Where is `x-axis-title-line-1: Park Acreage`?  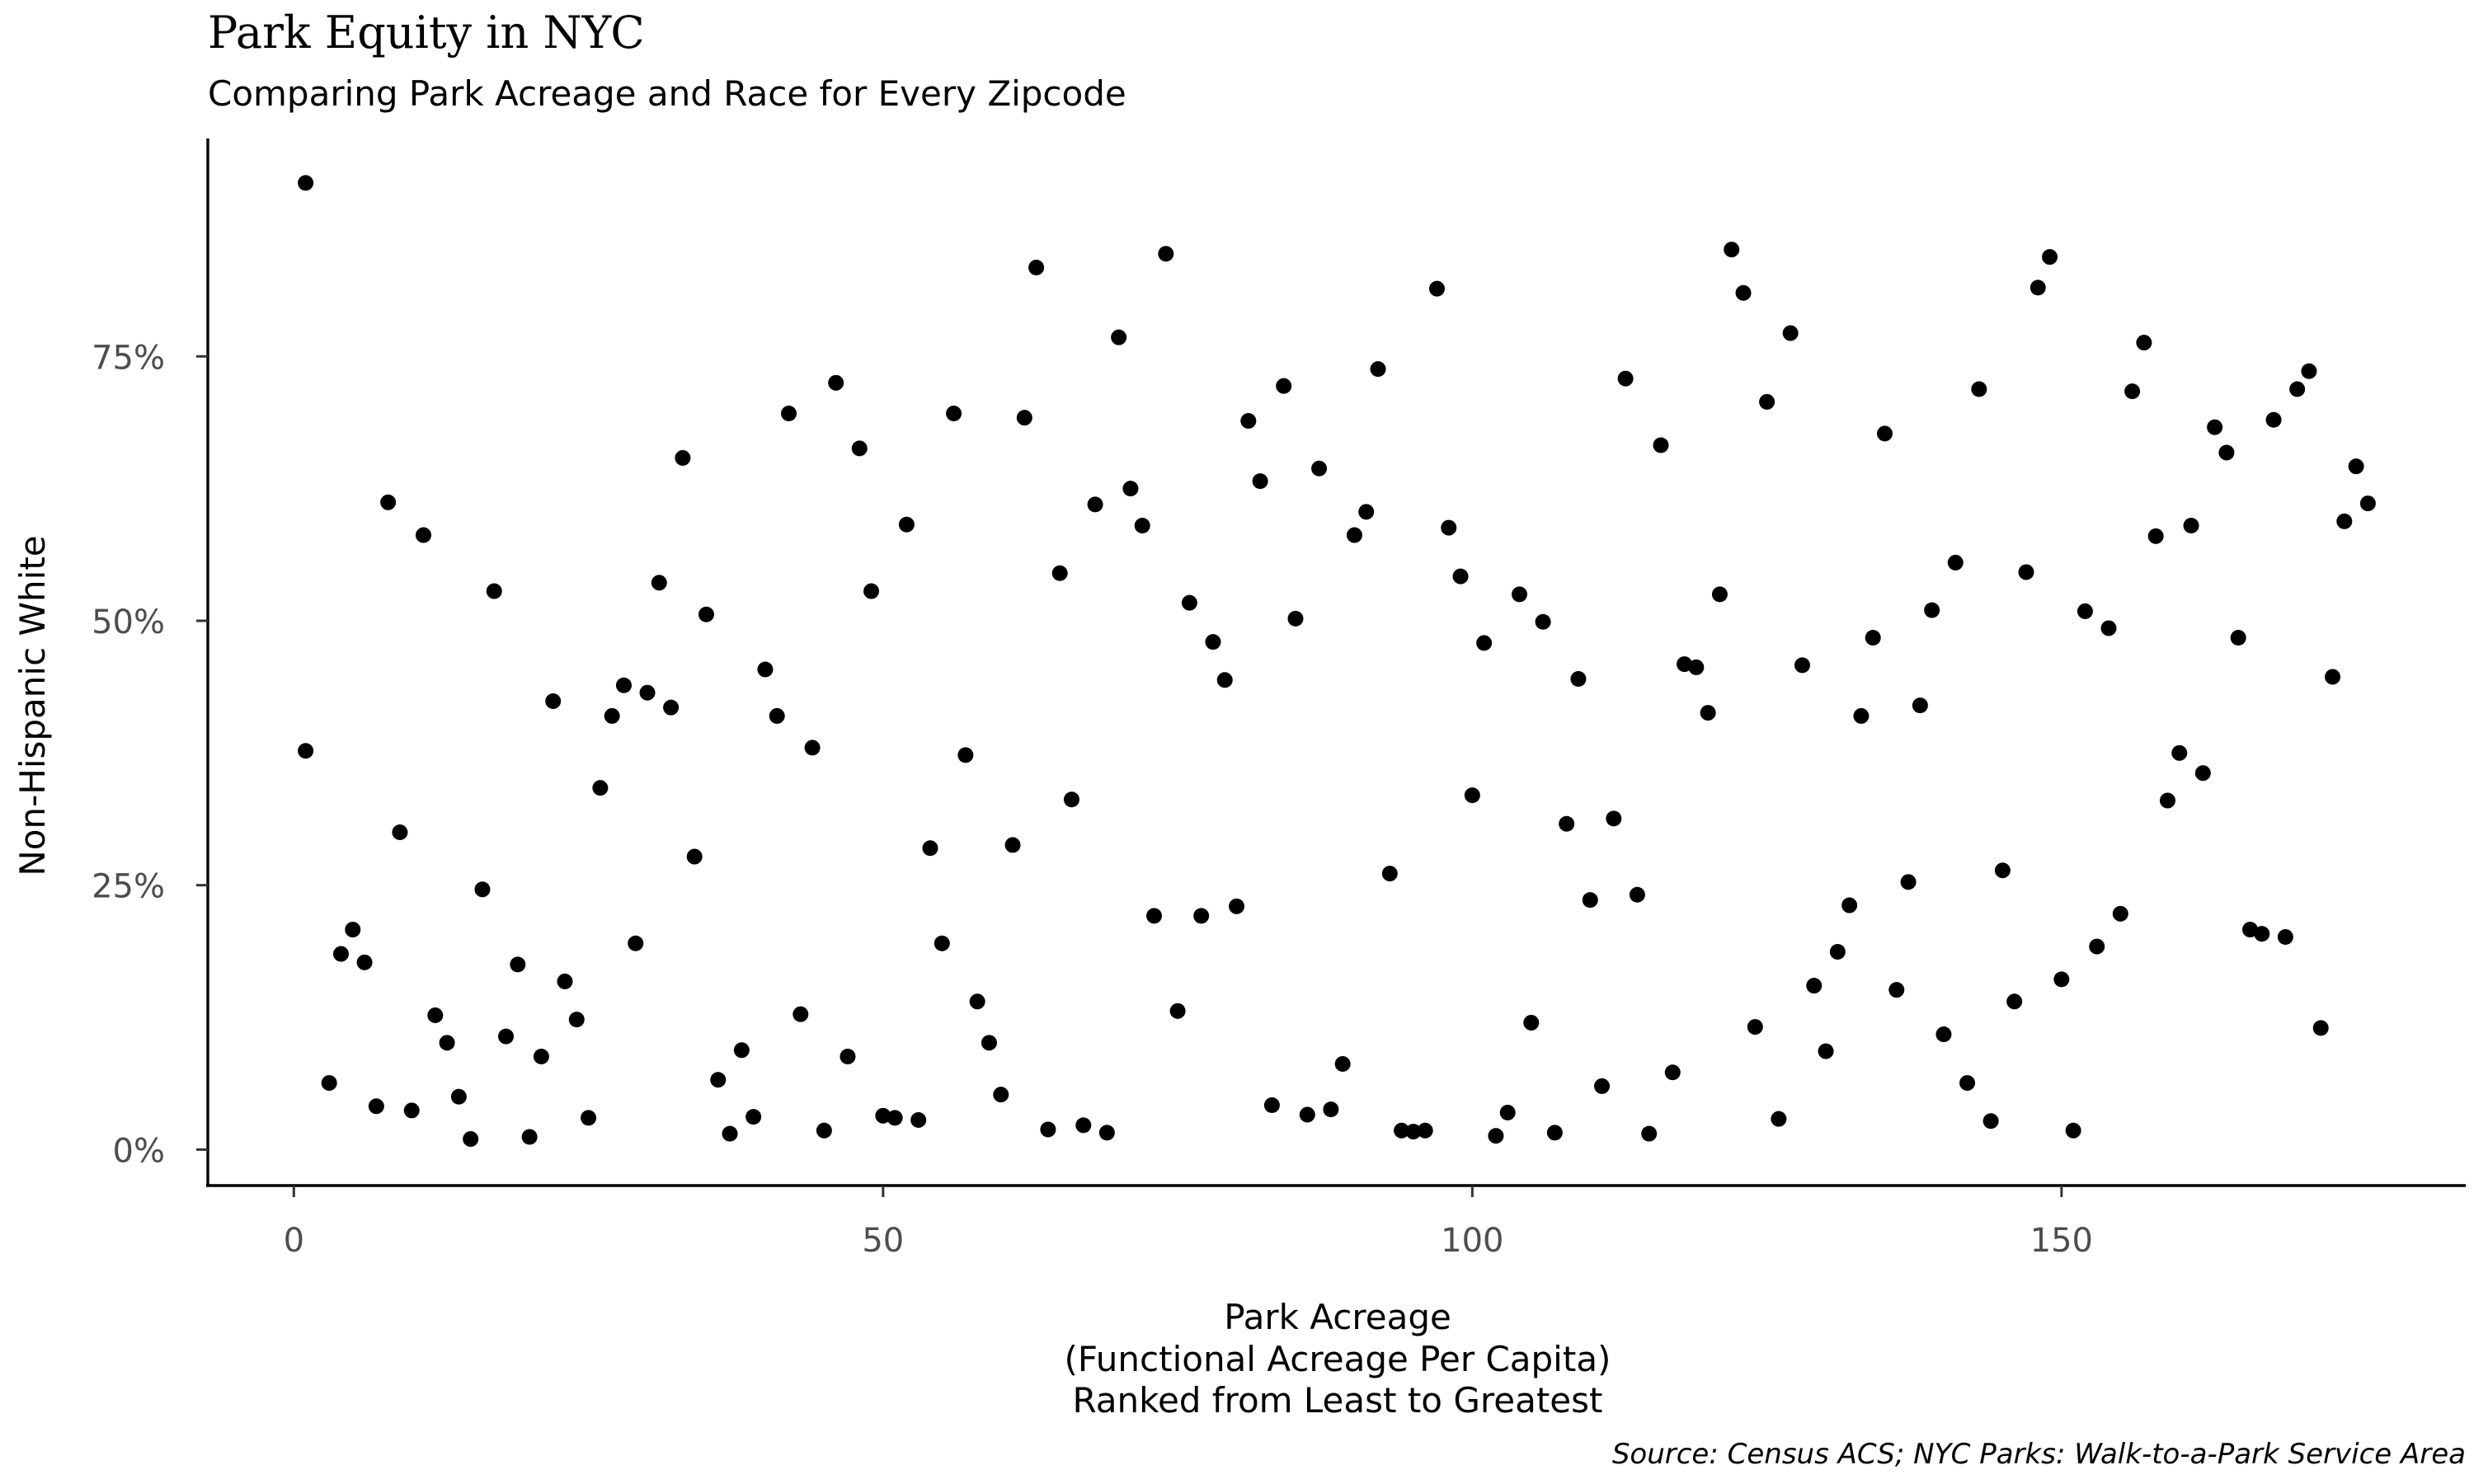
x-axis-title-line-1: Park Acreage is located at coordinates (1337, 1317).